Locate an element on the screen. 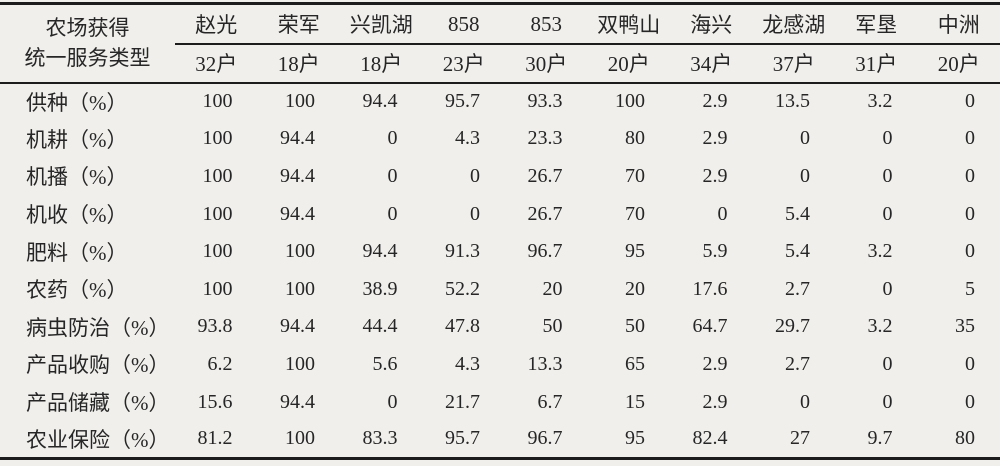 This screenshot has height=466, width=1000. service-type-label: 肥料（%） is located at coordinates (77, 252).